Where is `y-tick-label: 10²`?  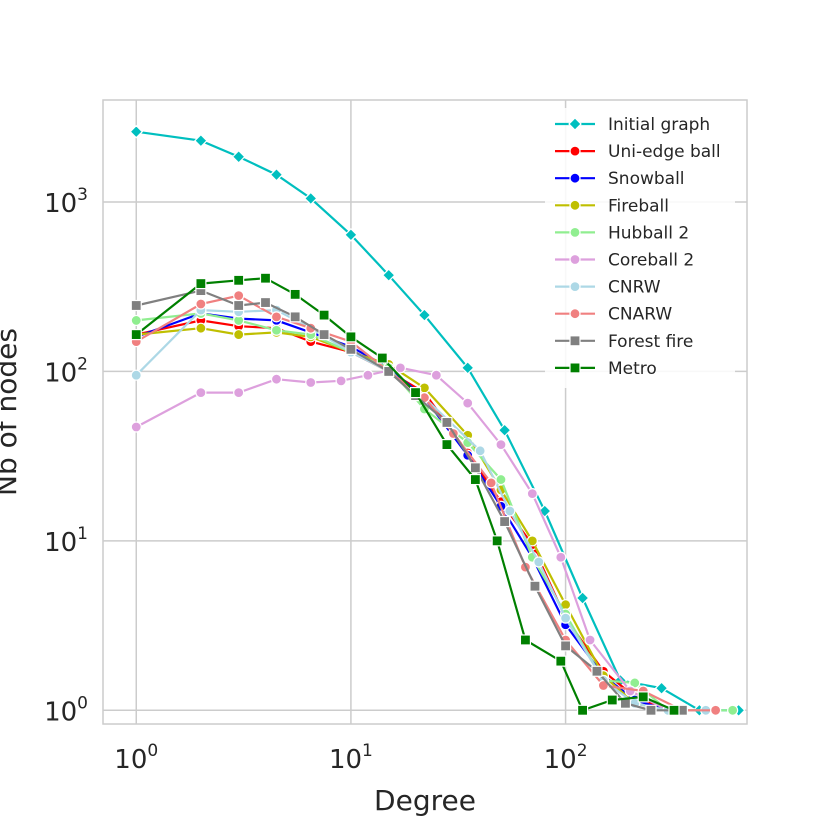 y-tick-label: 10² is located at coordinates (66, 371).